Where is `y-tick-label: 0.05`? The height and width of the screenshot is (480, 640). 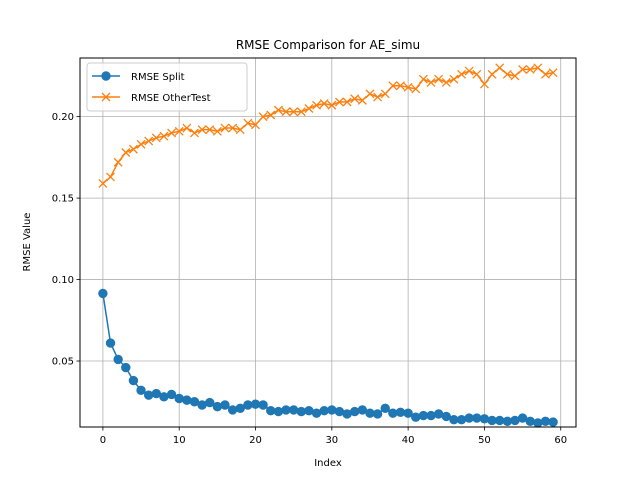 y-tick-label: 0.05 is located at coordinates (63, 362).